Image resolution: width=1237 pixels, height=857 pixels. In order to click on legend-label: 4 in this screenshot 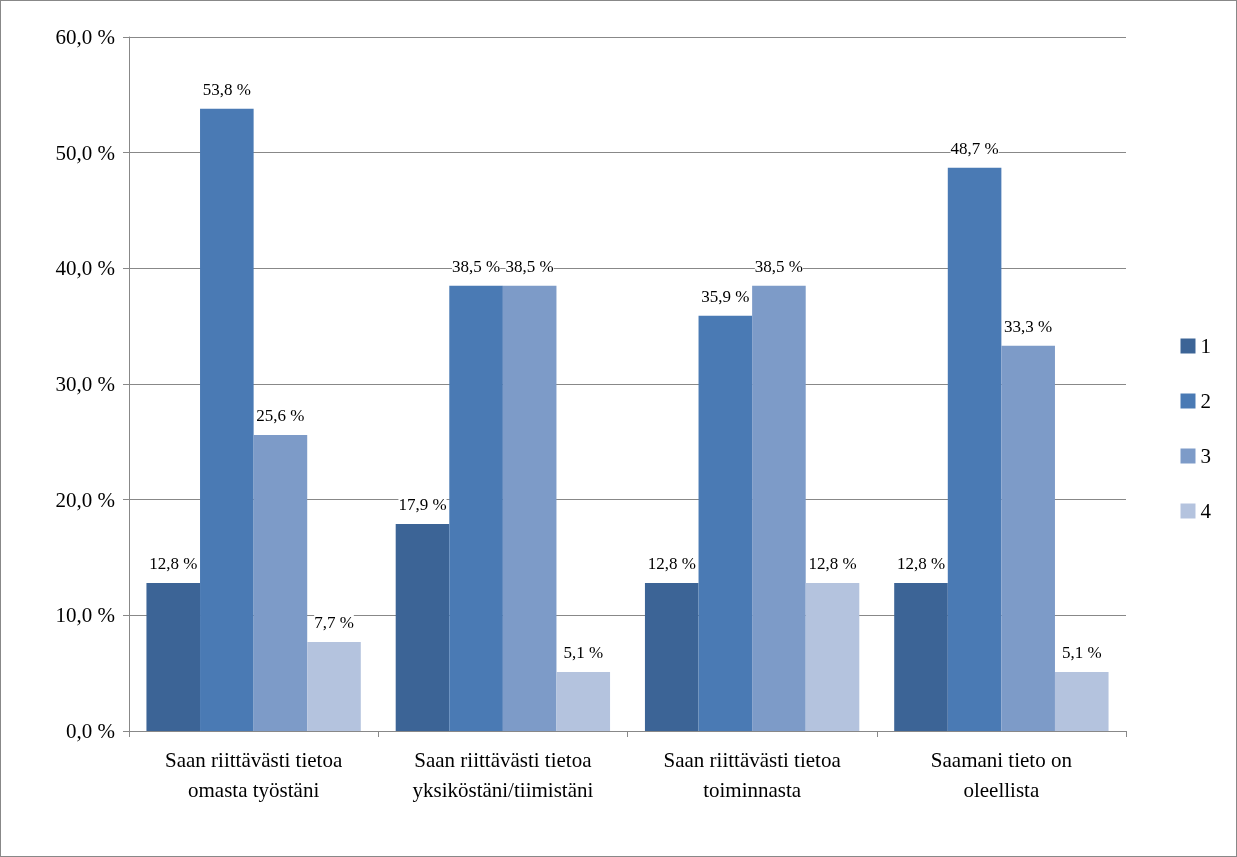, I will do `click(1206, 511)`.